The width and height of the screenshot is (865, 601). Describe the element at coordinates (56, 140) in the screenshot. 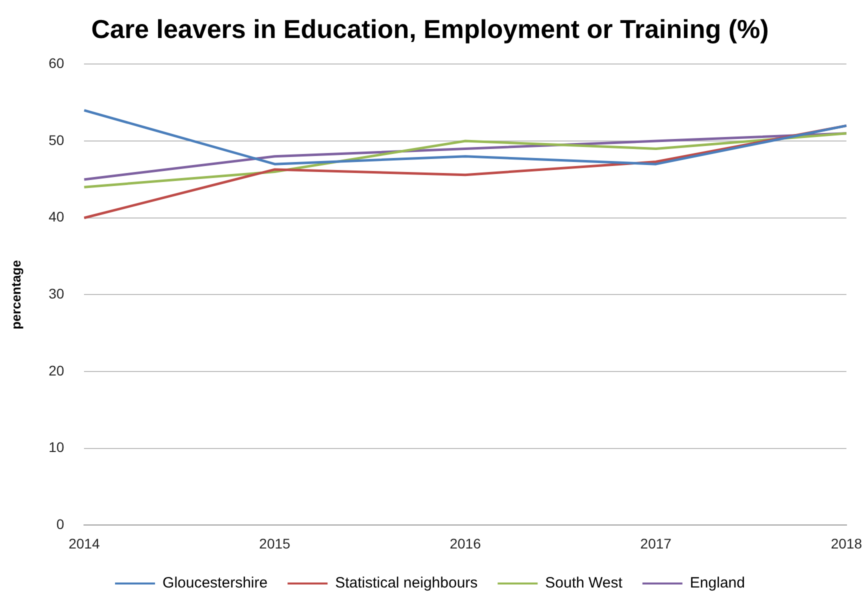

I see `y-tick-label: 50` at that location.